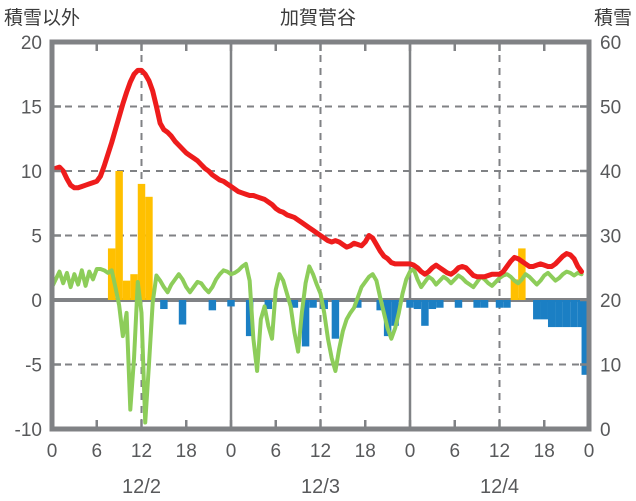 This screenshot has width=636, height=501. I want to click on y-tick-label-right: 50, so click(610, 108).